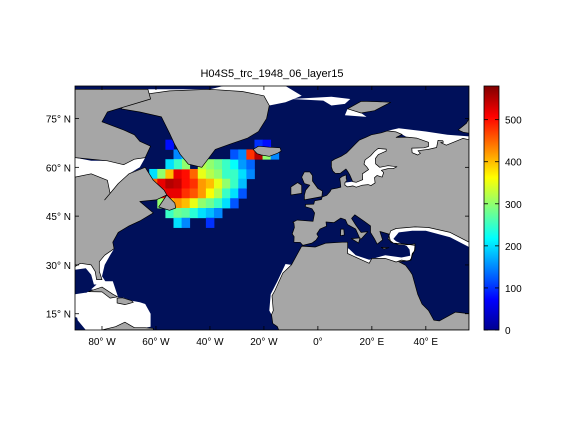  I want to click on land-great-britain, so click(312, 186).